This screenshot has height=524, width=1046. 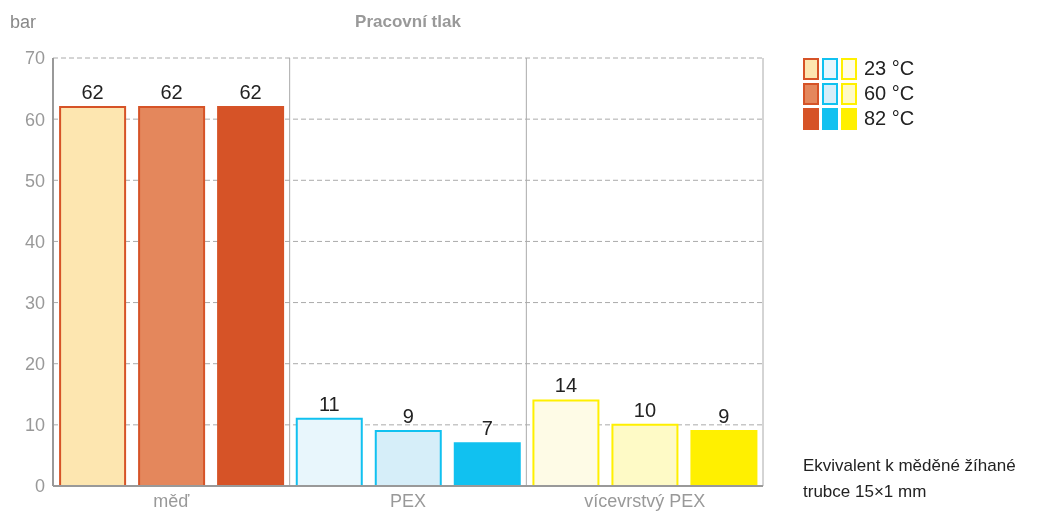 I want to click on y-tick-label: 20, so click(x=34, y=364).